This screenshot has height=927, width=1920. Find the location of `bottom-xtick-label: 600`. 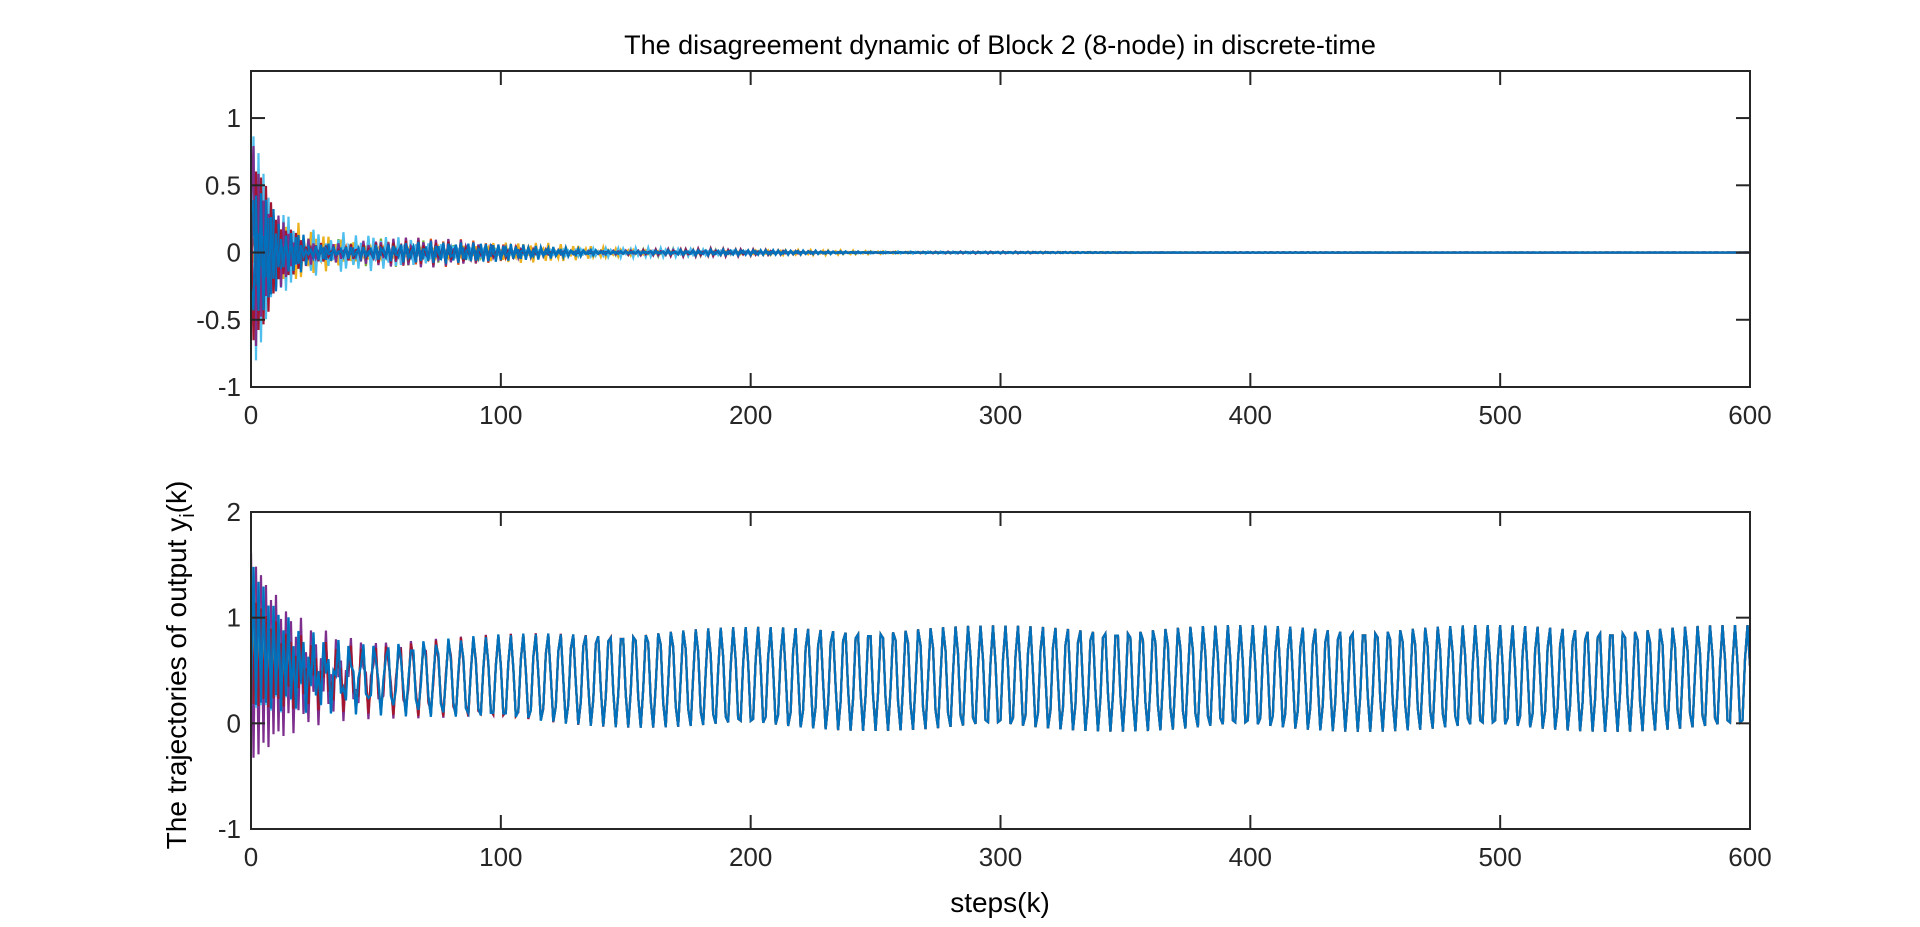

bottom-xtick-label: 600 is located at coordinates (1749, 857).